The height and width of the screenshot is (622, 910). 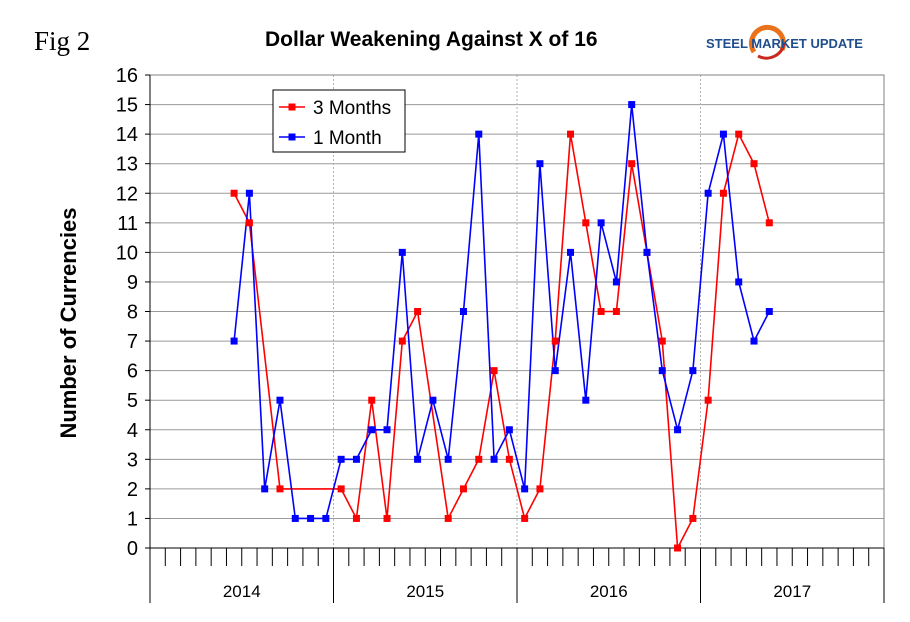 I want to click on y-tick-label-14: 14, so click(x=127, y=135).